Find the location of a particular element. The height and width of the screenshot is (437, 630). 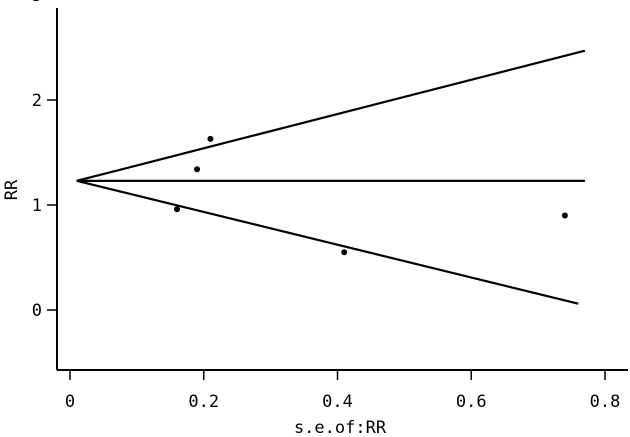

x-tick-label: 0.6 is located at coordinates (471, 402).